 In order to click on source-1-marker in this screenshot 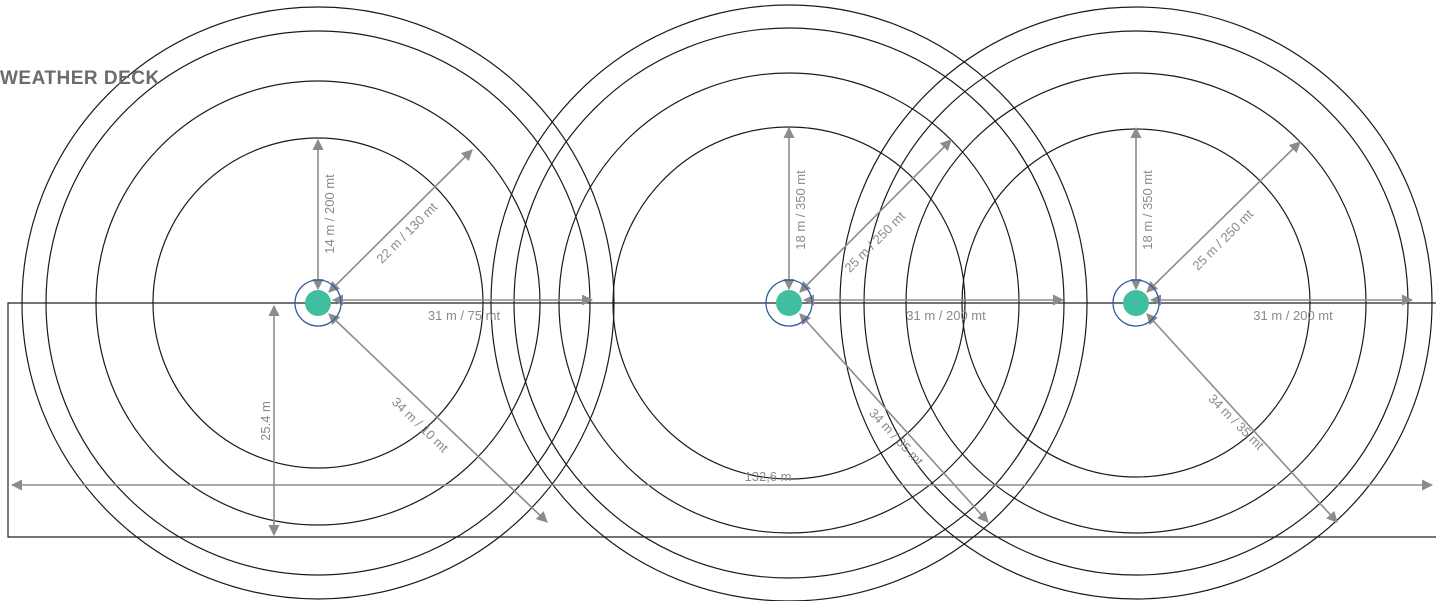, I will do `click(318, 303)`.